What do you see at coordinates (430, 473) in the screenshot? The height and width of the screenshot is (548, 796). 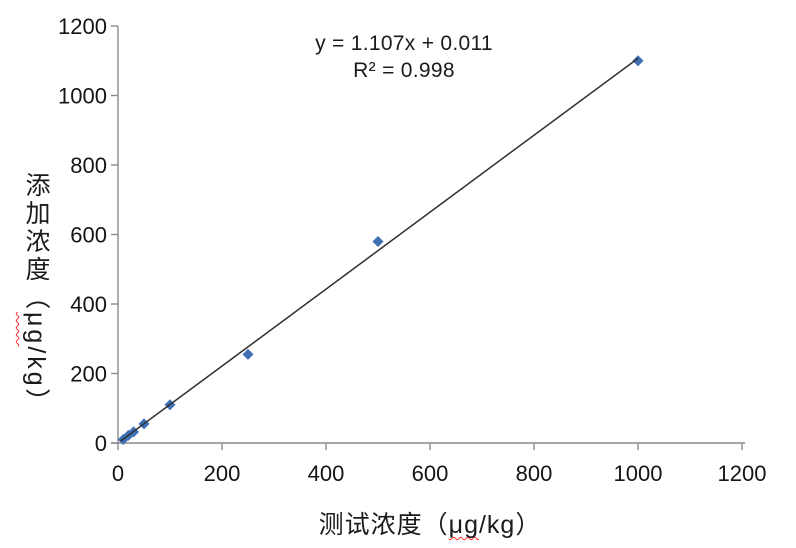 I see `x-tick-label: 600` at bounding box center [430, 473].